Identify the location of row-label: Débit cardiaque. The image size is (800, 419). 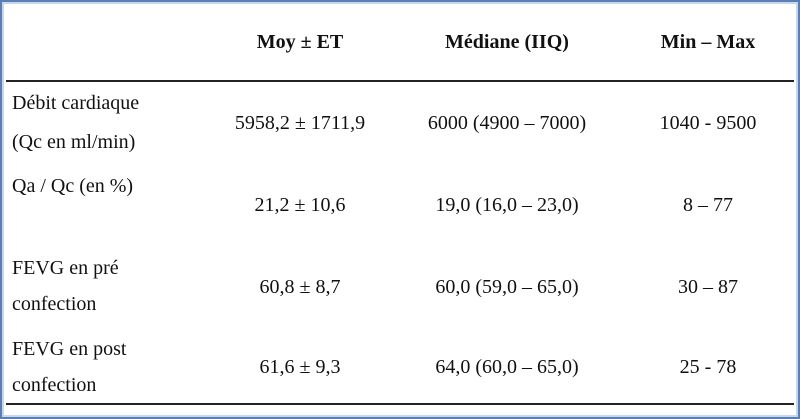
(76, 103).